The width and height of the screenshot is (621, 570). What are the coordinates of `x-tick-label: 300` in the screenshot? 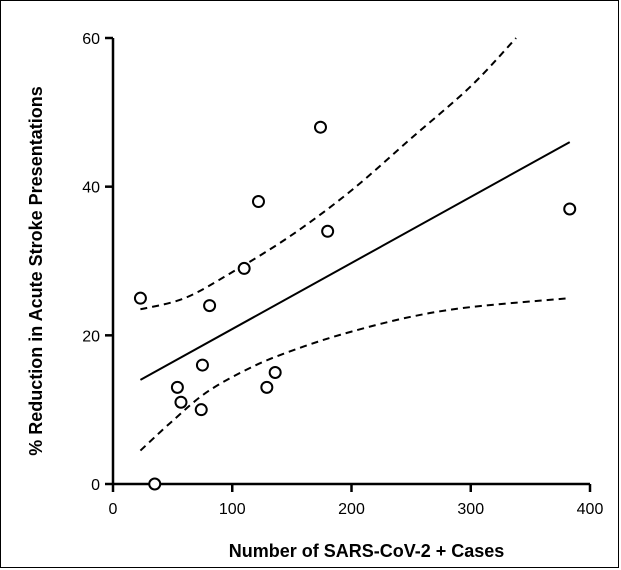 It's located at (470, 509).